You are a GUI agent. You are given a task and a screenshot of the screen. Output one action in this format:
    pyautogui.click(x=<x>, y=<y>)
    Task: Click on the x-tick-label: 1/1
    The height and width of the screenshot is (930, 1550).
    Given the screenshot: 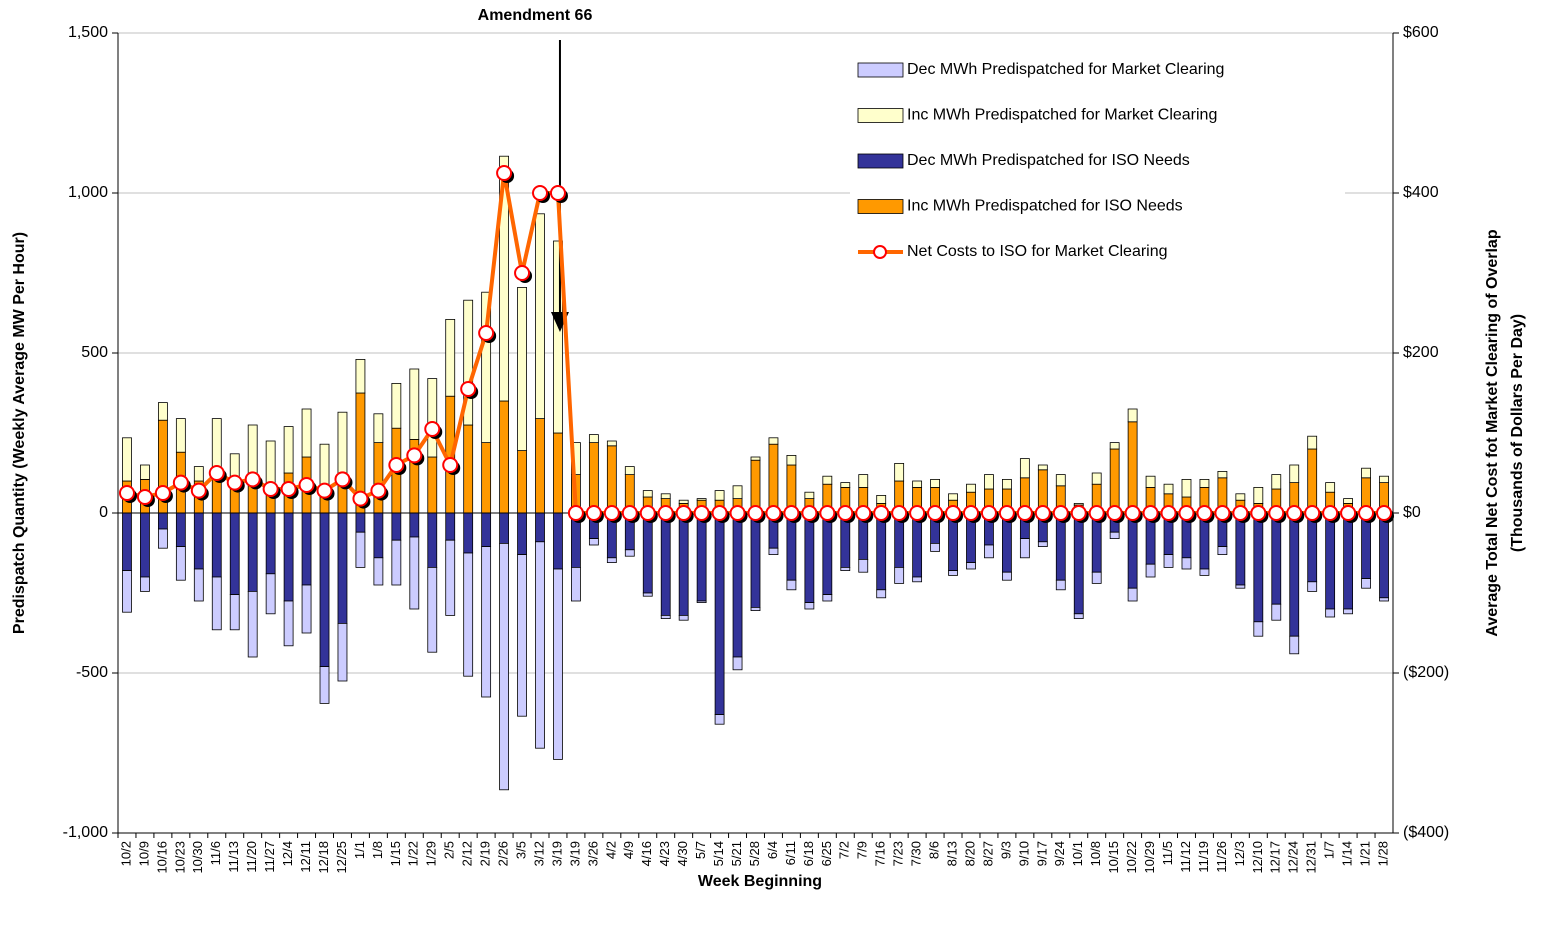 What is the action you would take?
    pyautogui.click(x=359, y=850)
    